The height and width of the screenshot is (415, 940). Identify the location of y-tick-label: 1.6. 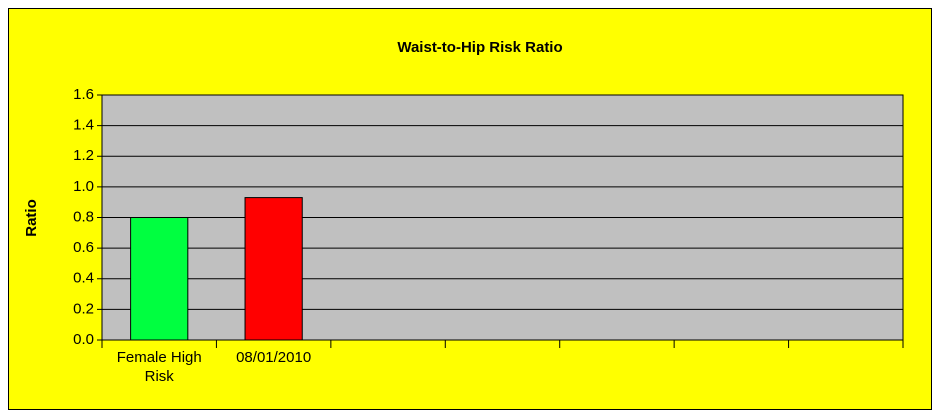
(83, 94).